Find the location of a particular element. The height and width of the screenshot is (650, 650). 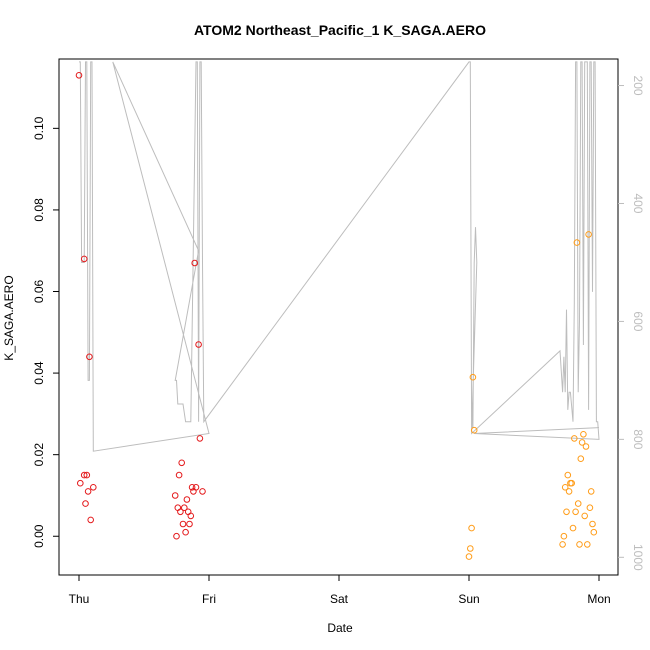

x-tick-label-1: Thu is located at coordinates (79, 599).